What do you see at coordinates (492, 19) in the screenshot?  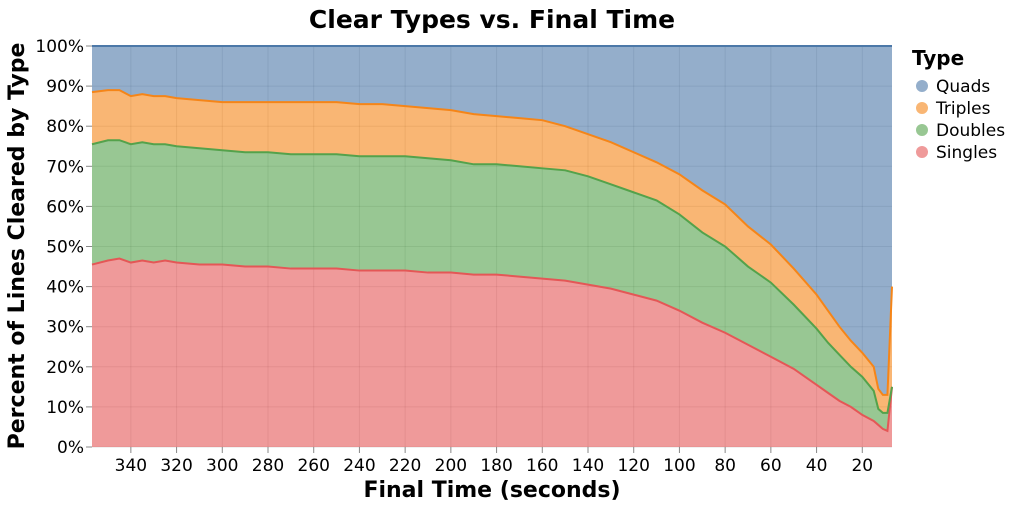 I see `chart-title: Clear Types vs. Final Time` at bounding box center [492, 19].